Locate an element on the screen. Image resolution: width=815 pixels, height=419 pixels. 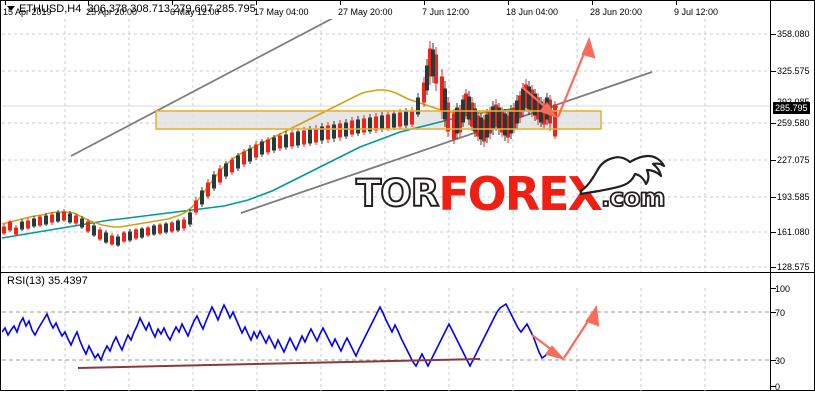
symbol-timeframe-label: ETHUSD,H4 is located at coordinates (50, 9).